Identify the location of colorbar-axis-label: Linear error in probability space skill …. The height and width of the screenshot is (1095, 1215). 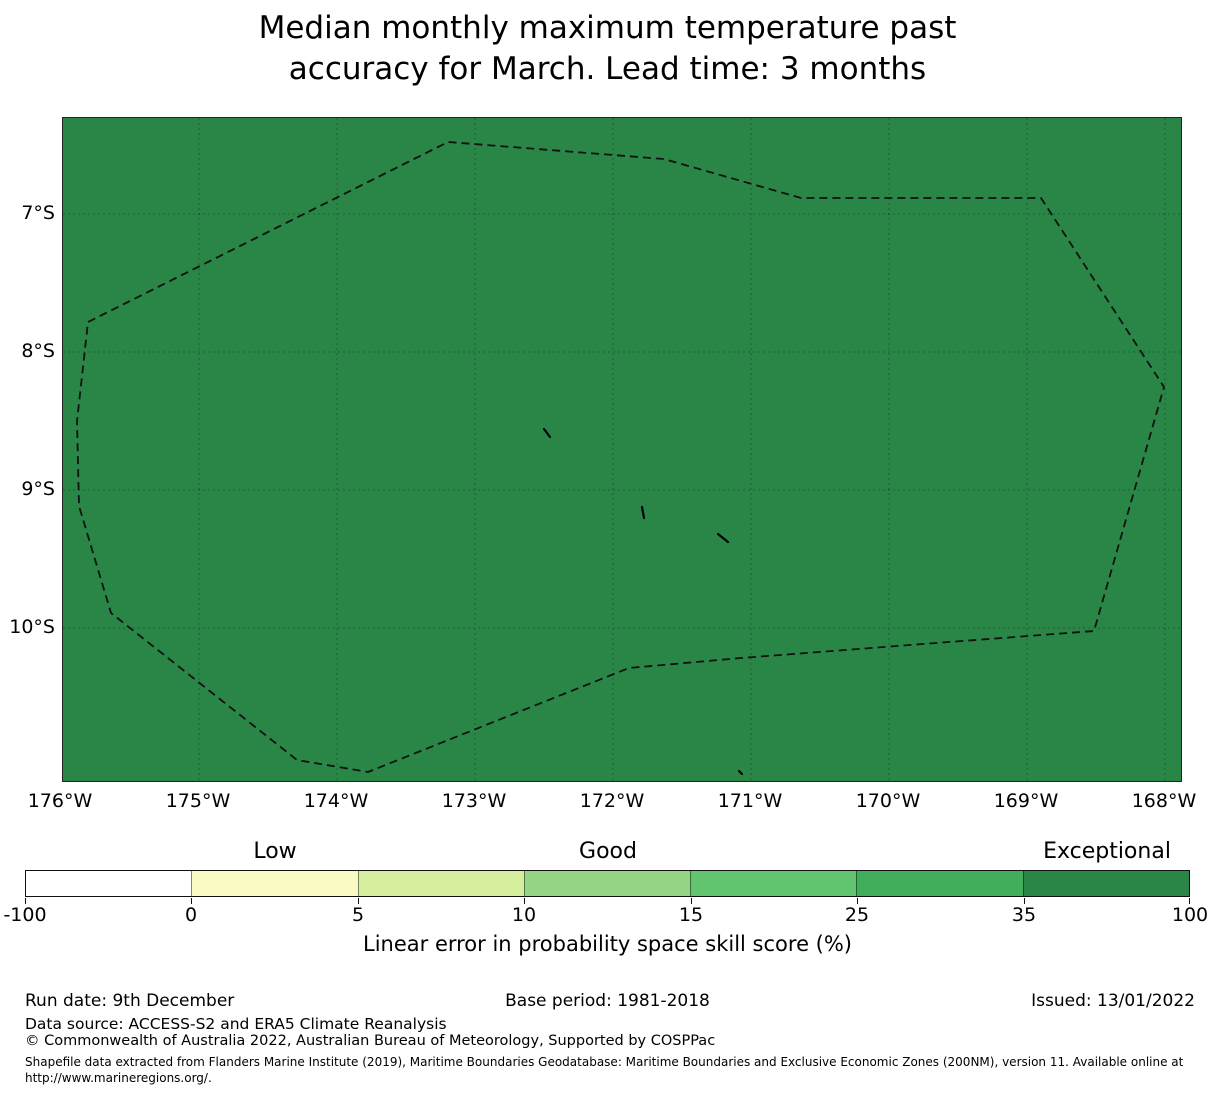
(607, 944).